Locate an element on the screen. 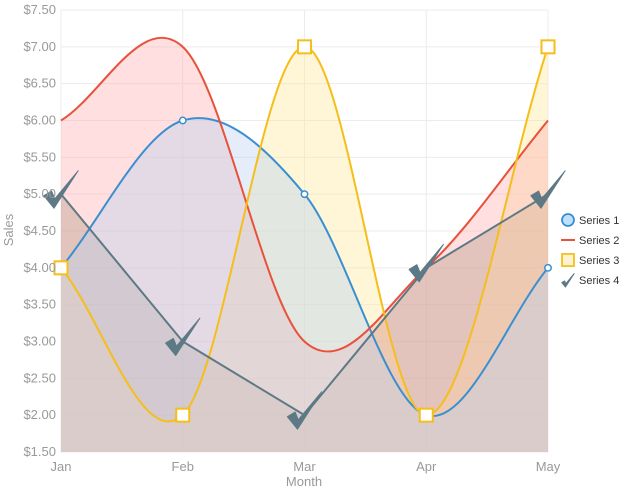 This screenshot has width=628, height=494. legend: Series 1 Series 2 Series 3 Series 4 is located at coordinates (590, 250).